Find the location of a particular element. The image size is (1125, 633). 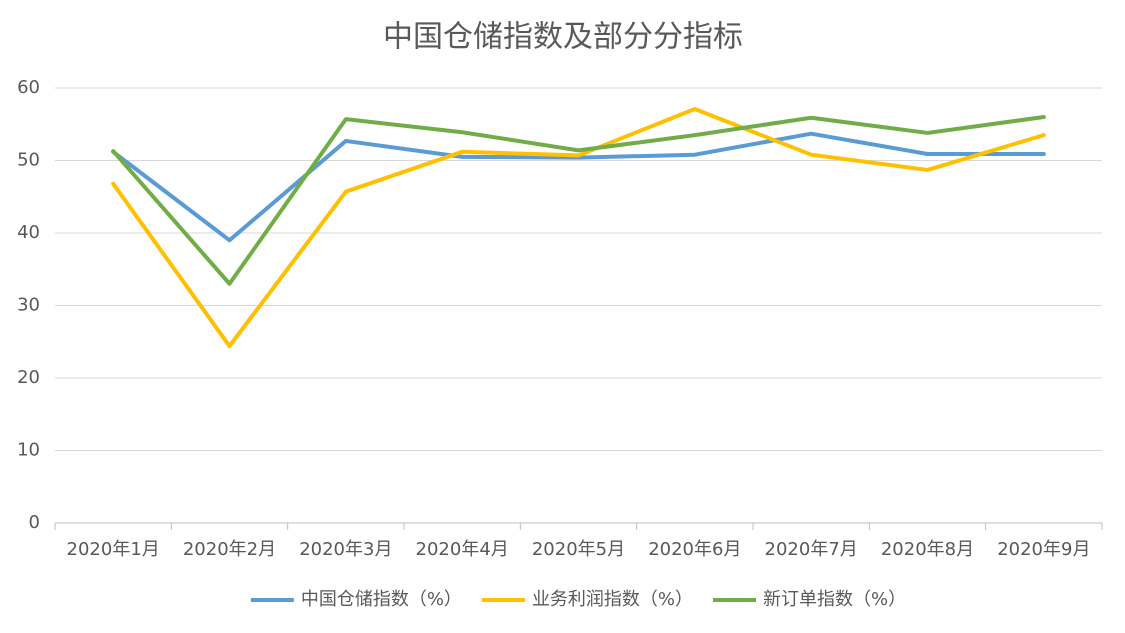

y-tick-label: 50 is located at coordinates (28, 160).